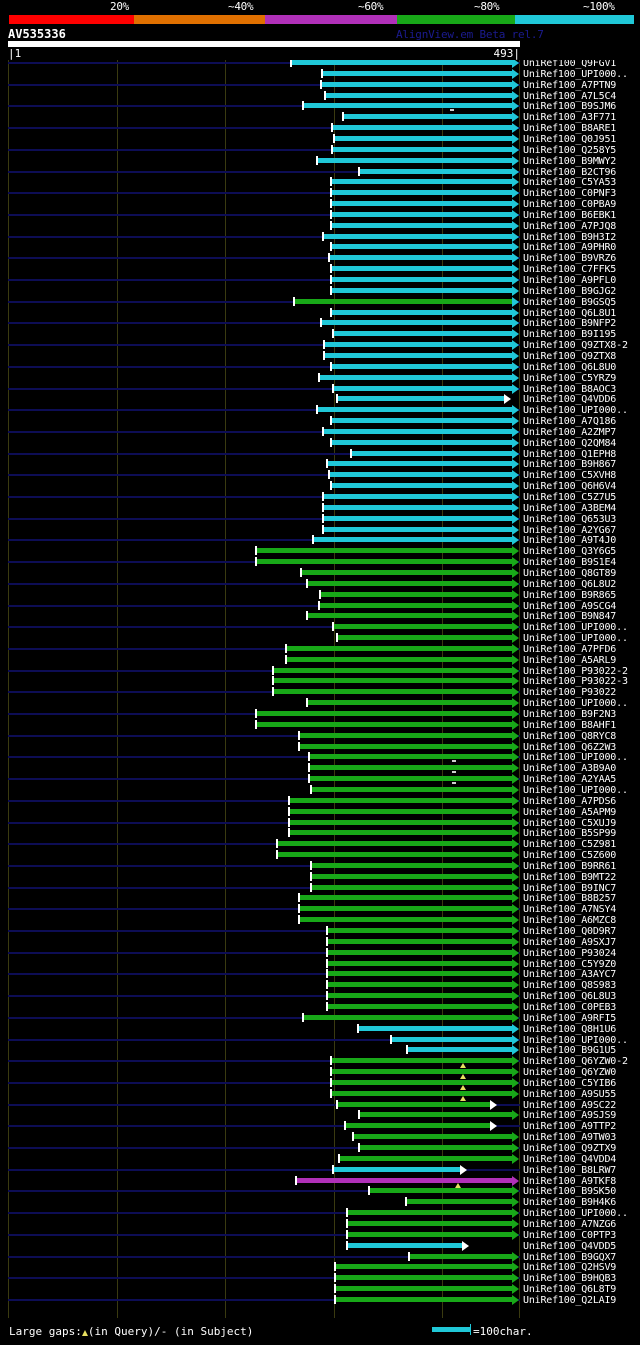 The width and height of the screenshot is (640, 1345). I want to click on hit-accession-label: UniRef100_Q9ZTX9, so click(570, 1148).